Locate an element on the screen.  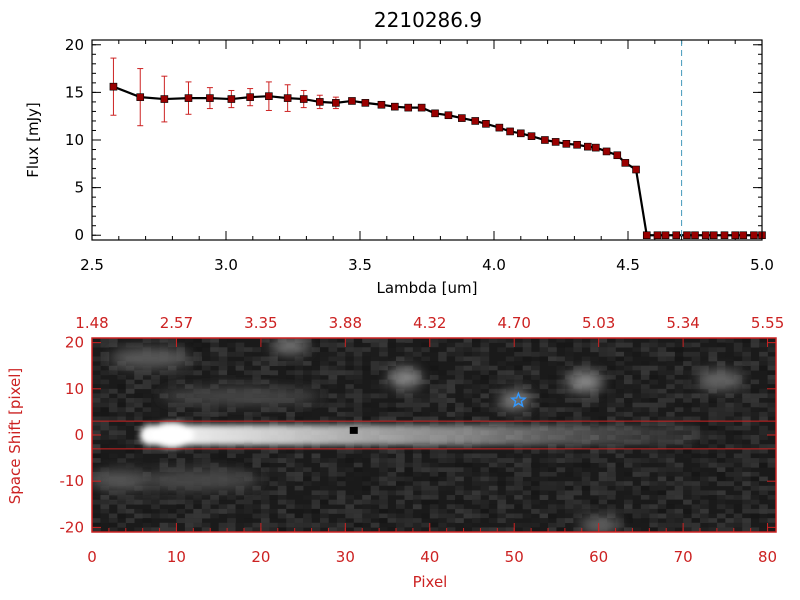
shift-tick-label: -20 is located at coordinates (72, 527).